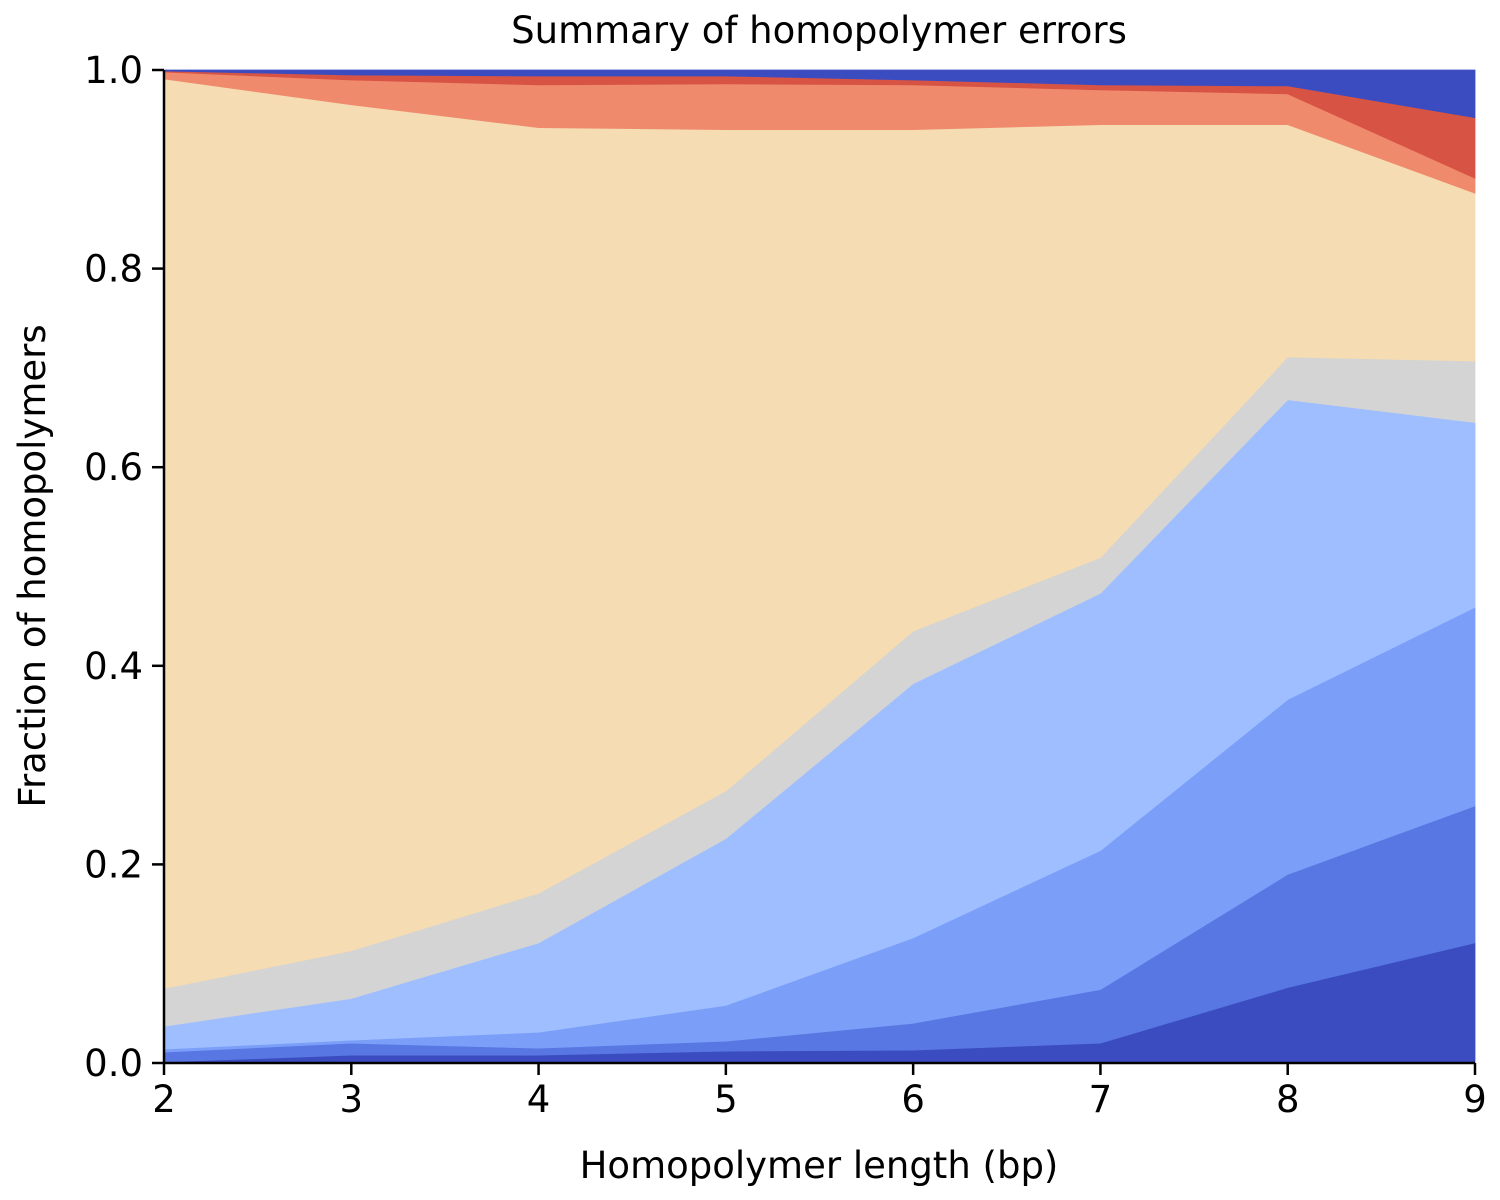  What do you see at coordinates (1101, 1099) in the screenshot?
I see `x-tick-label: 7` at bounding box center [1101, 1099].